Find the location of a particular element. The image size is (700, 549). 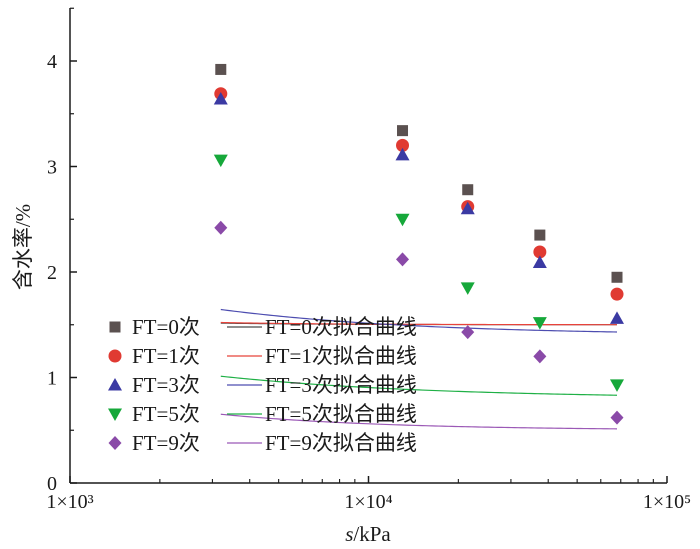

legend-label: FT=9次 is located at coordinates (166, 443).